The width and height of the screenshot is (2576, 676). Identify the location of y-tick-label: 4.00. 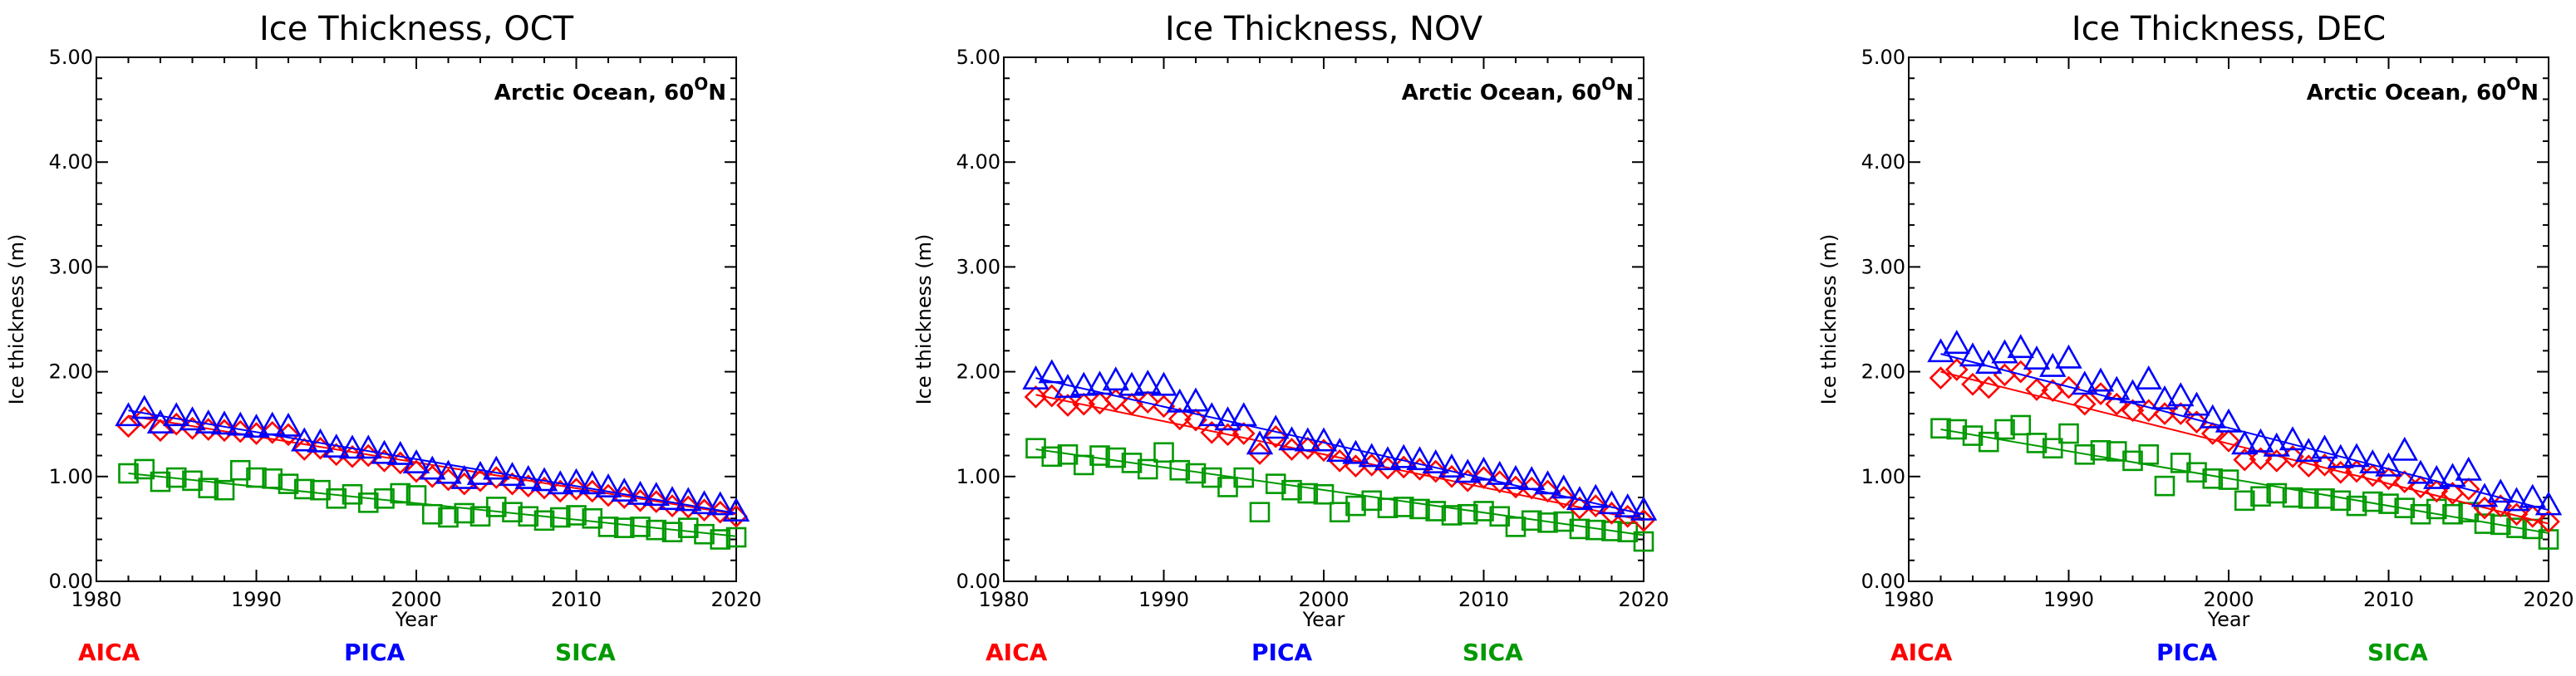
(1883, 162).